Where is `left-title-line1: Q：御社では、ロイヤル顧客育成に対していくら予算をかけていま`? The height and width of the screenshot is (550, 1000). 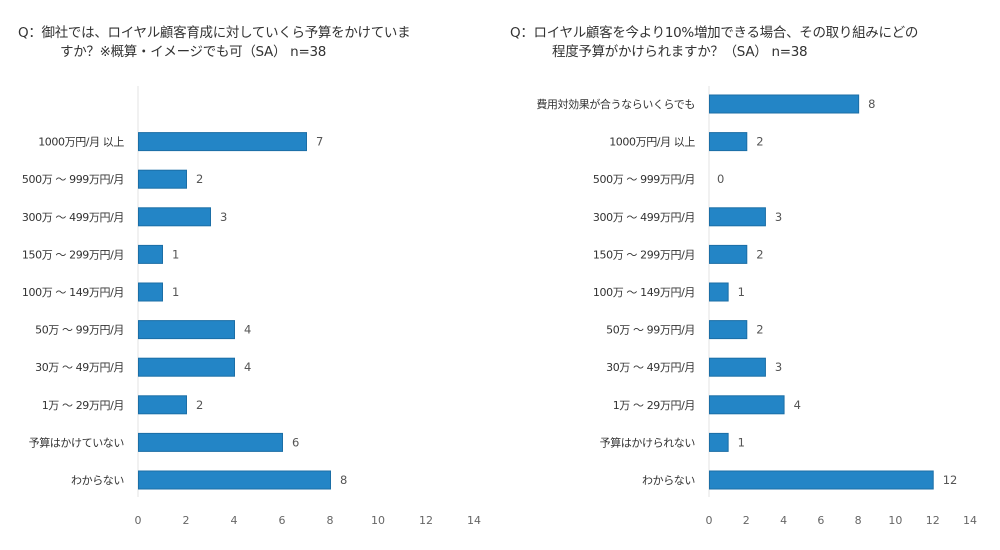
left-title-line1: Q：御社では、ロイヤル顧客育成に対していくら予算をかけていま is located at coordinates (214, 33).